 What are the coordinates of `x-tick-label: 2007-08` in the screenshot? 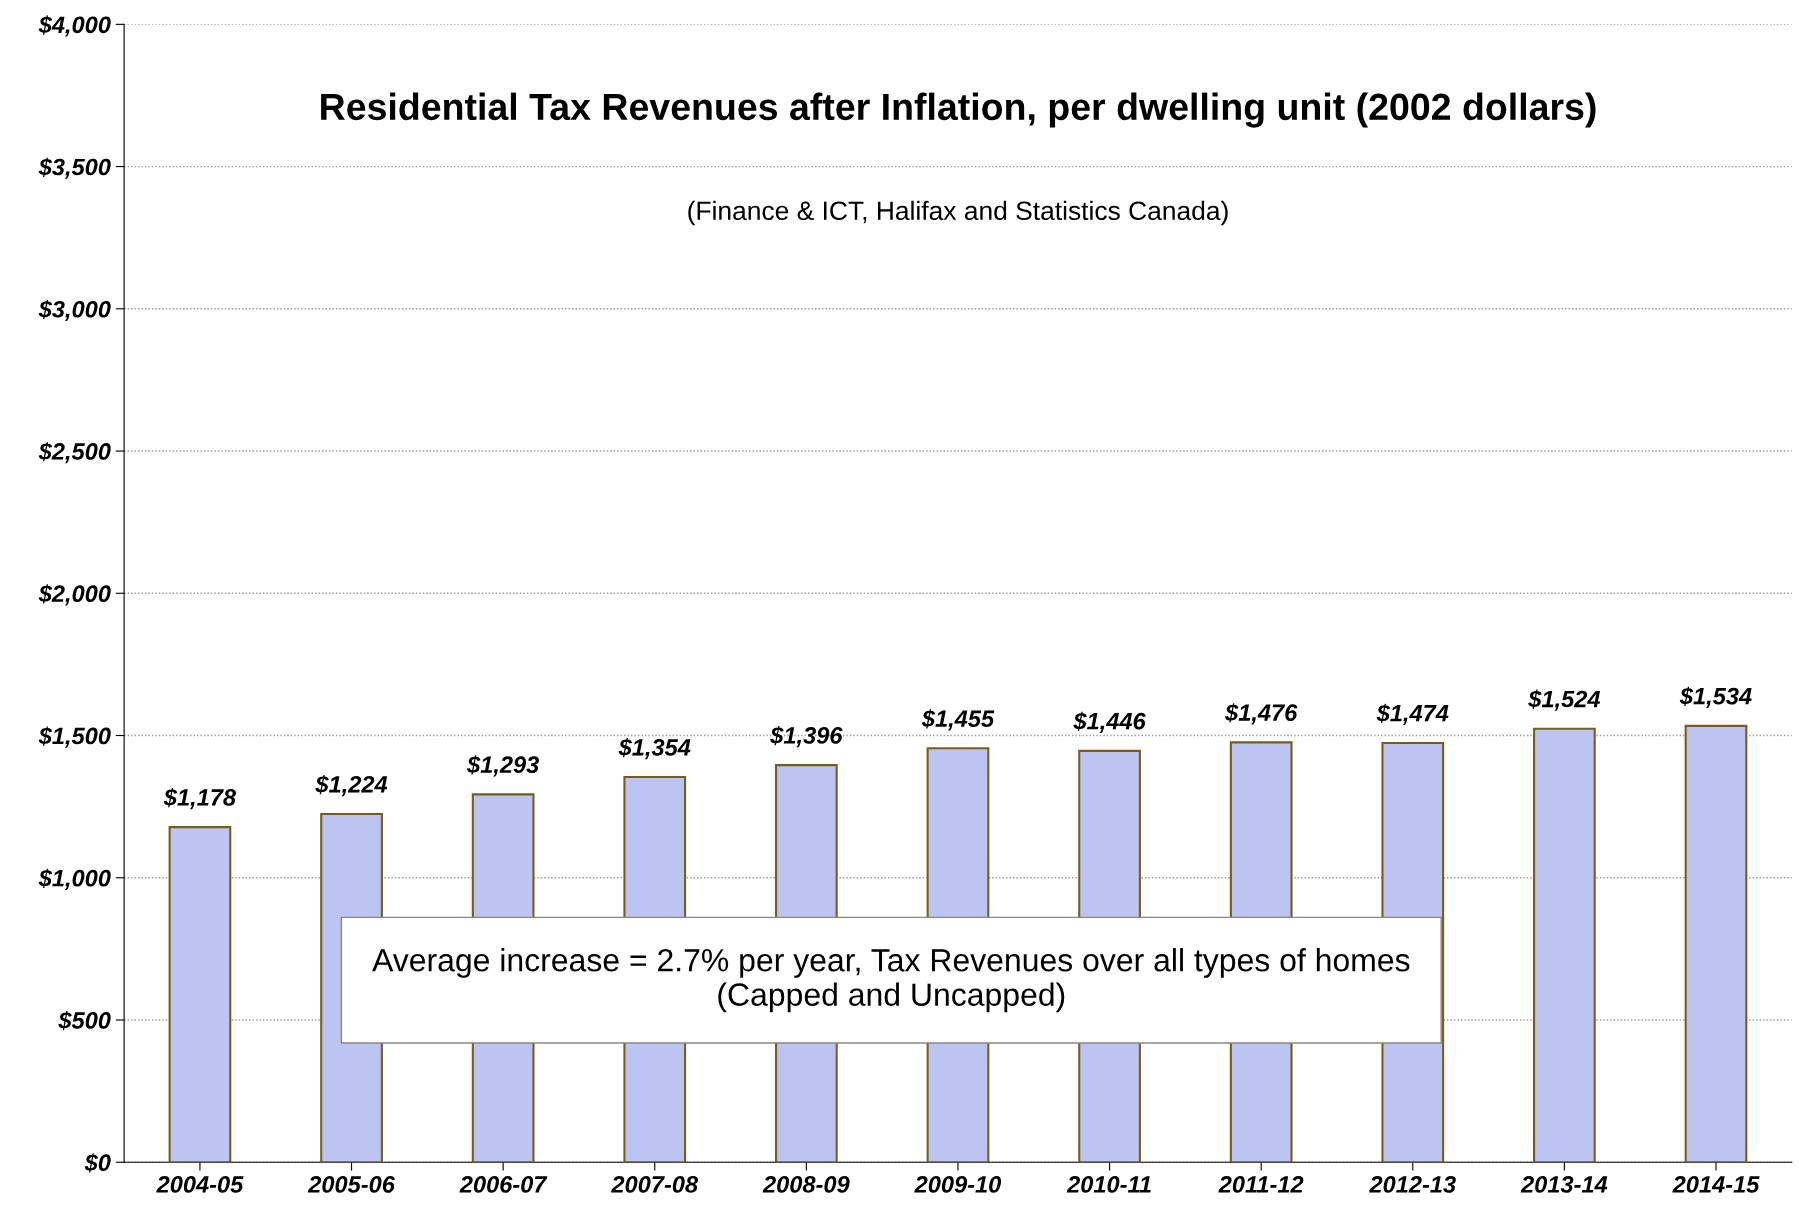 It's located at (655, 1184).